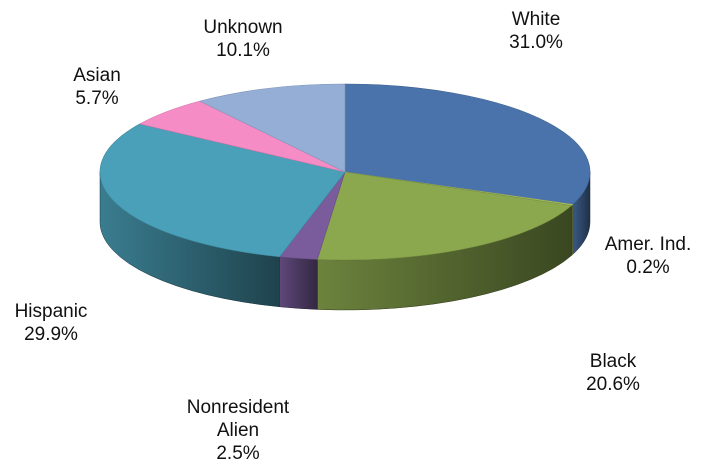  I want to click on label-hispanic-name: Hispanic, so click(51, 311).